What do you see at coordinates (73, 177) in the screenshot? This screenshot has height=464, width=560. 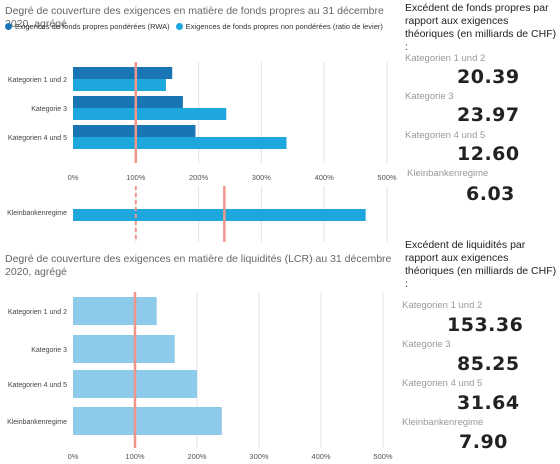 I see `capital-x-tick-label: 0%` at bounding box center [73, 177].